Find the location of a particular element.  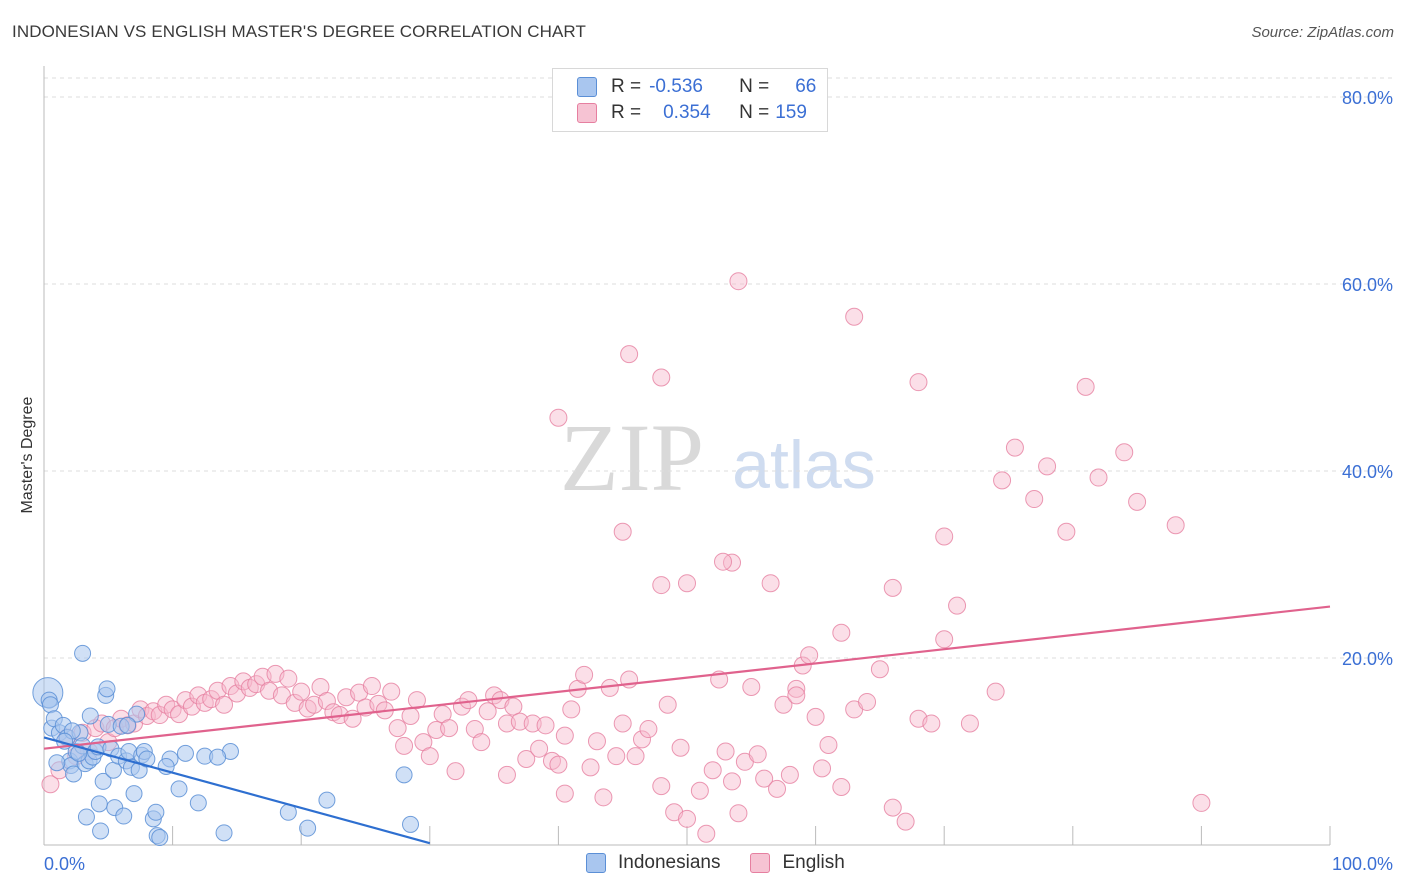

x-tick-label: 100.0% is located at coordinates (1362, 864).